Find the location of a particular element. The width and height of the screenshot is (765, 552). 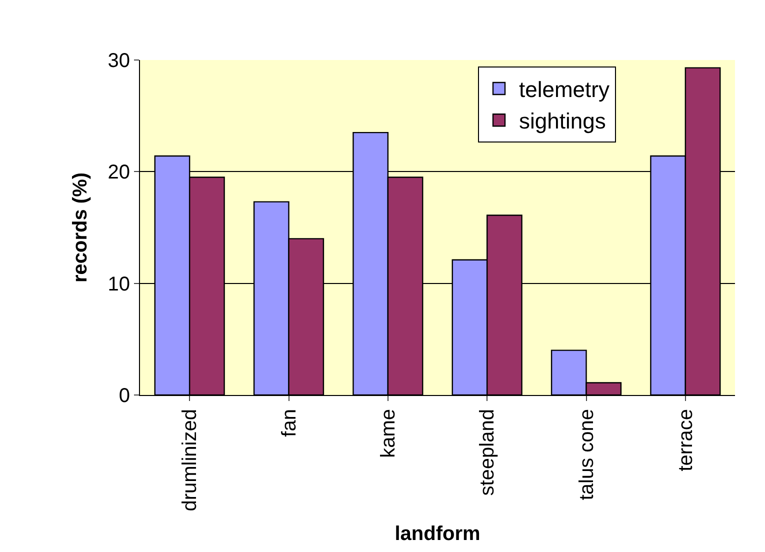

y-tick-label: 30 is located at coordinates (119, 61).